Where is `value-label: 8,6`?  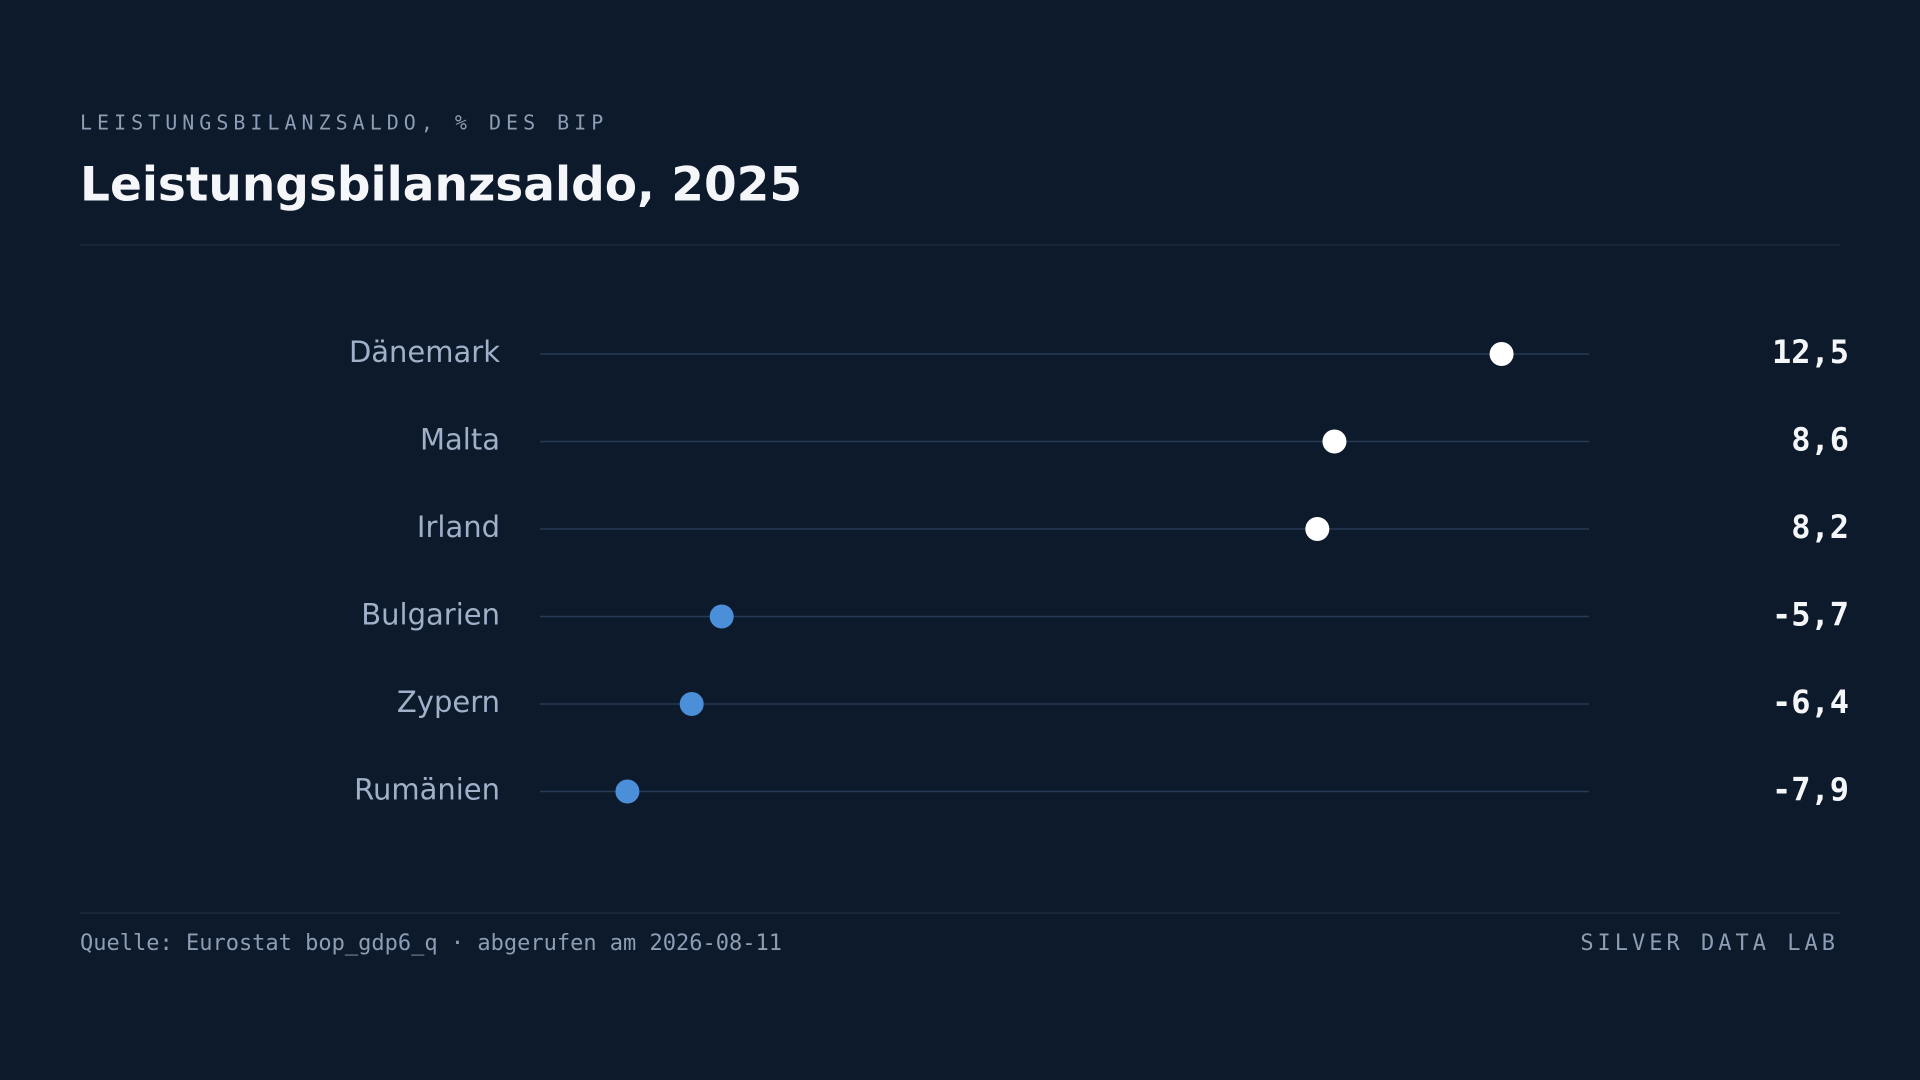 value-label: 8,6 is located at coordinates (1820, 440).